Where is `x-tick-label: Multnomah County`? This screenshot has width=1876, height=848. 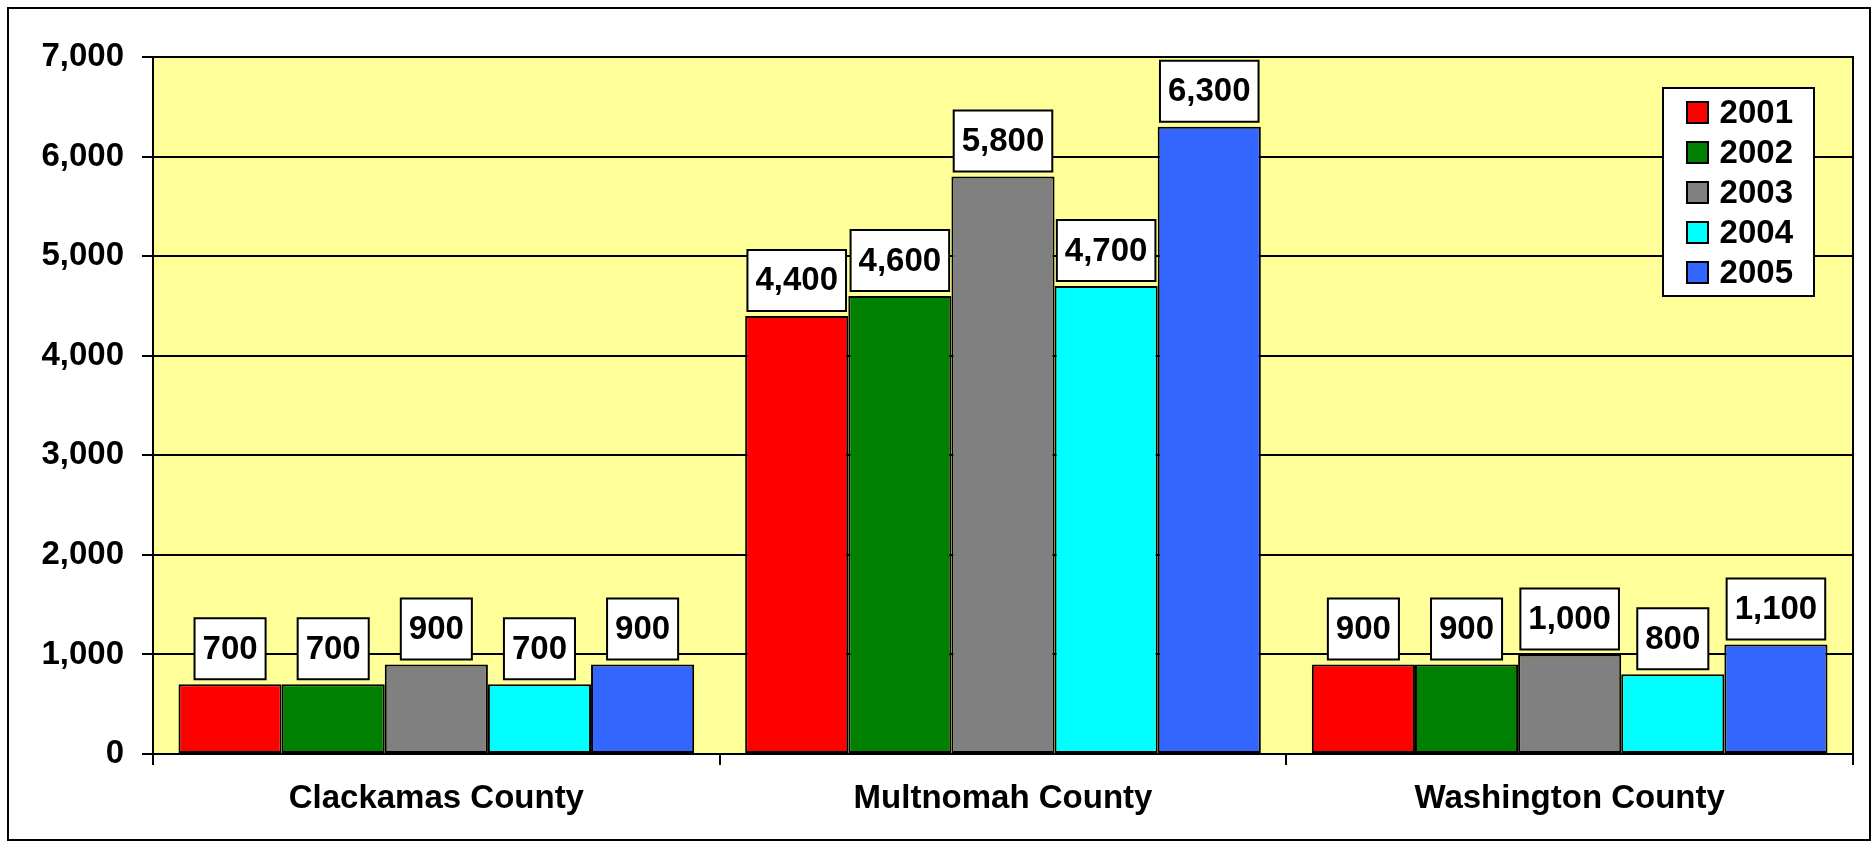
x-tick-label: Multnomah County is located at coordinates (1003, 796).